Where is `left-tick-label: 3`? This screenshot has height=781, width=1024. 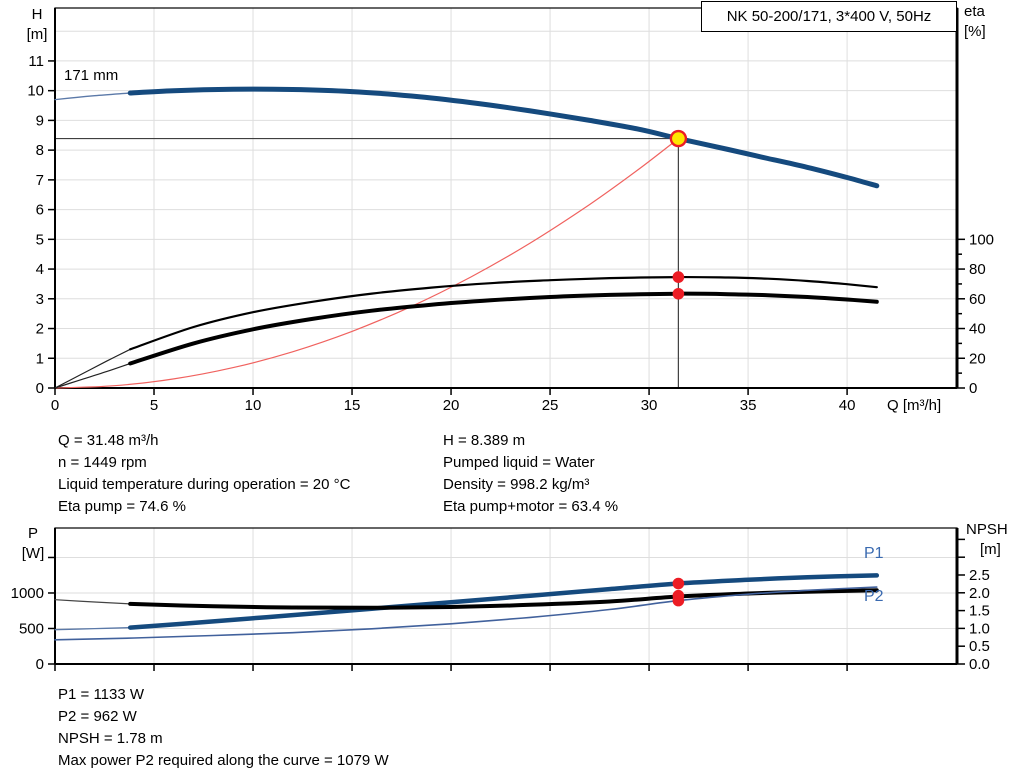
left-tick-label: 3 is located at coordinates (40, 299).